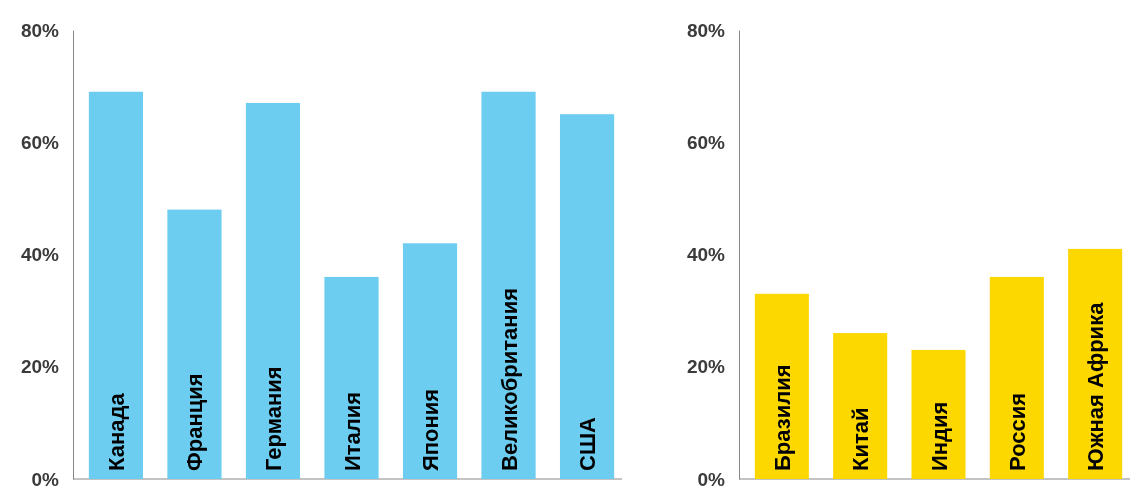 This screenshot has width=1144, height=495. I want to click on x-tick-label: Китай, so click(861, 439).